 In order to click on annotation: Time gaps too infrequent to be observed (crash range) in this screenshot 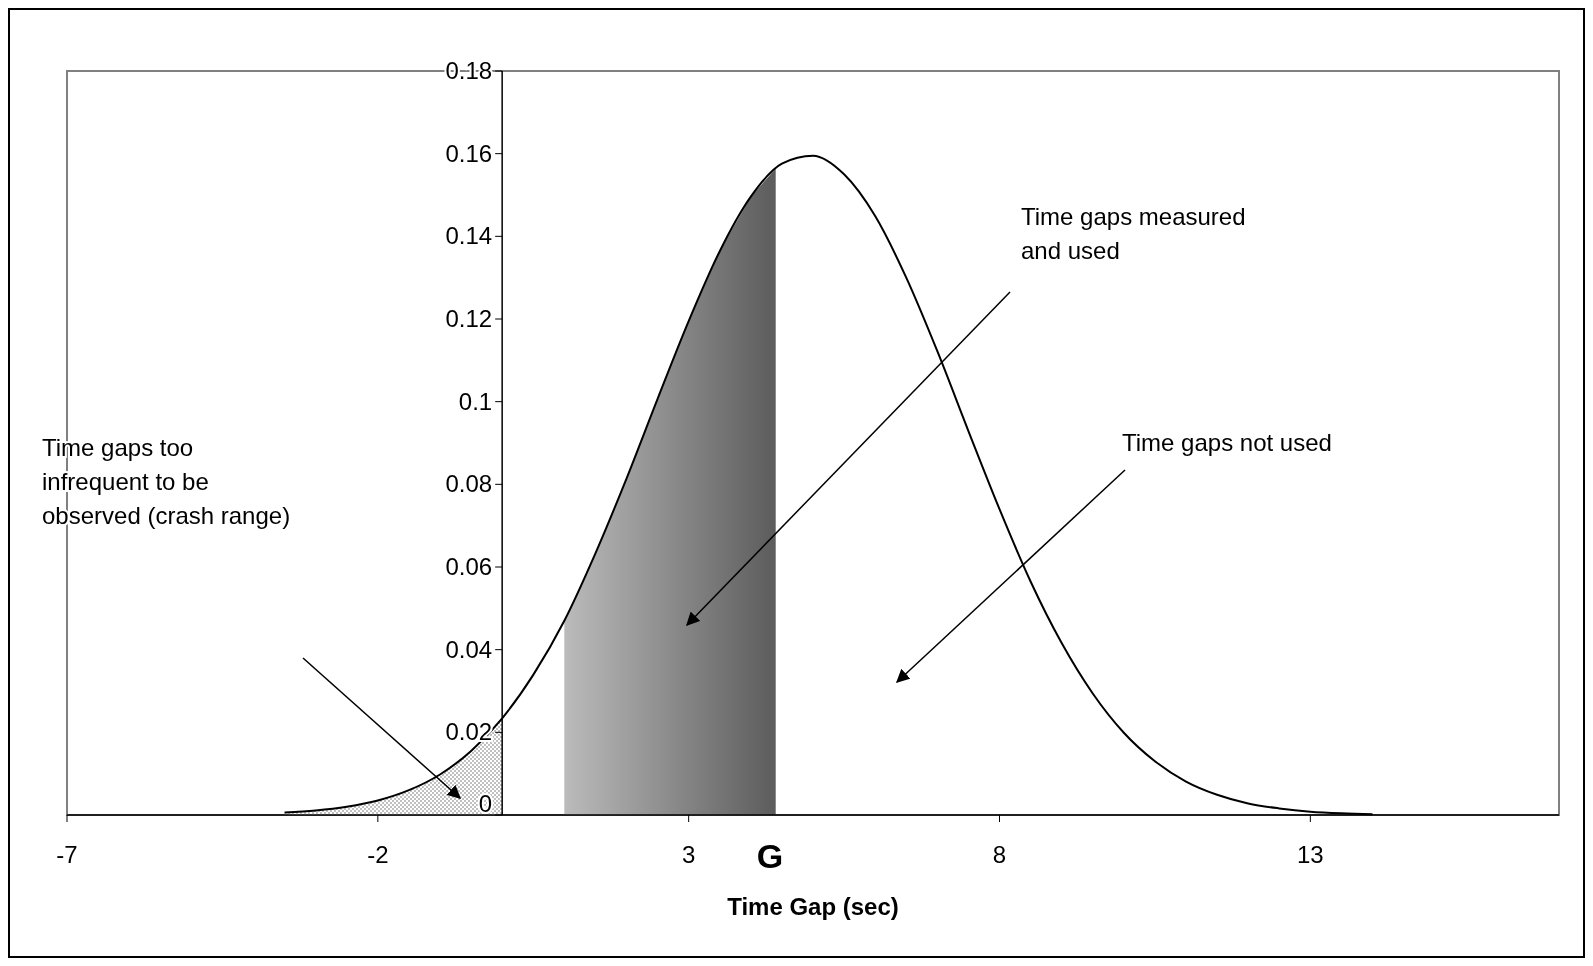, I will do `click(166, 481)`.